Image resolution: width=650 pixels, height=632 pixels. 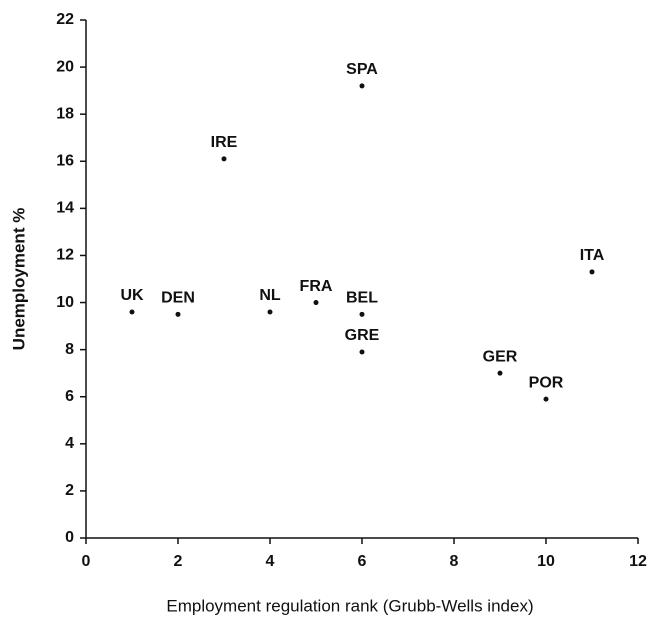 What do you see at coordinates (18, 279) in the screenshot?
I see `y-axis-label: Unemployment %` at bounding box center [18, 279].